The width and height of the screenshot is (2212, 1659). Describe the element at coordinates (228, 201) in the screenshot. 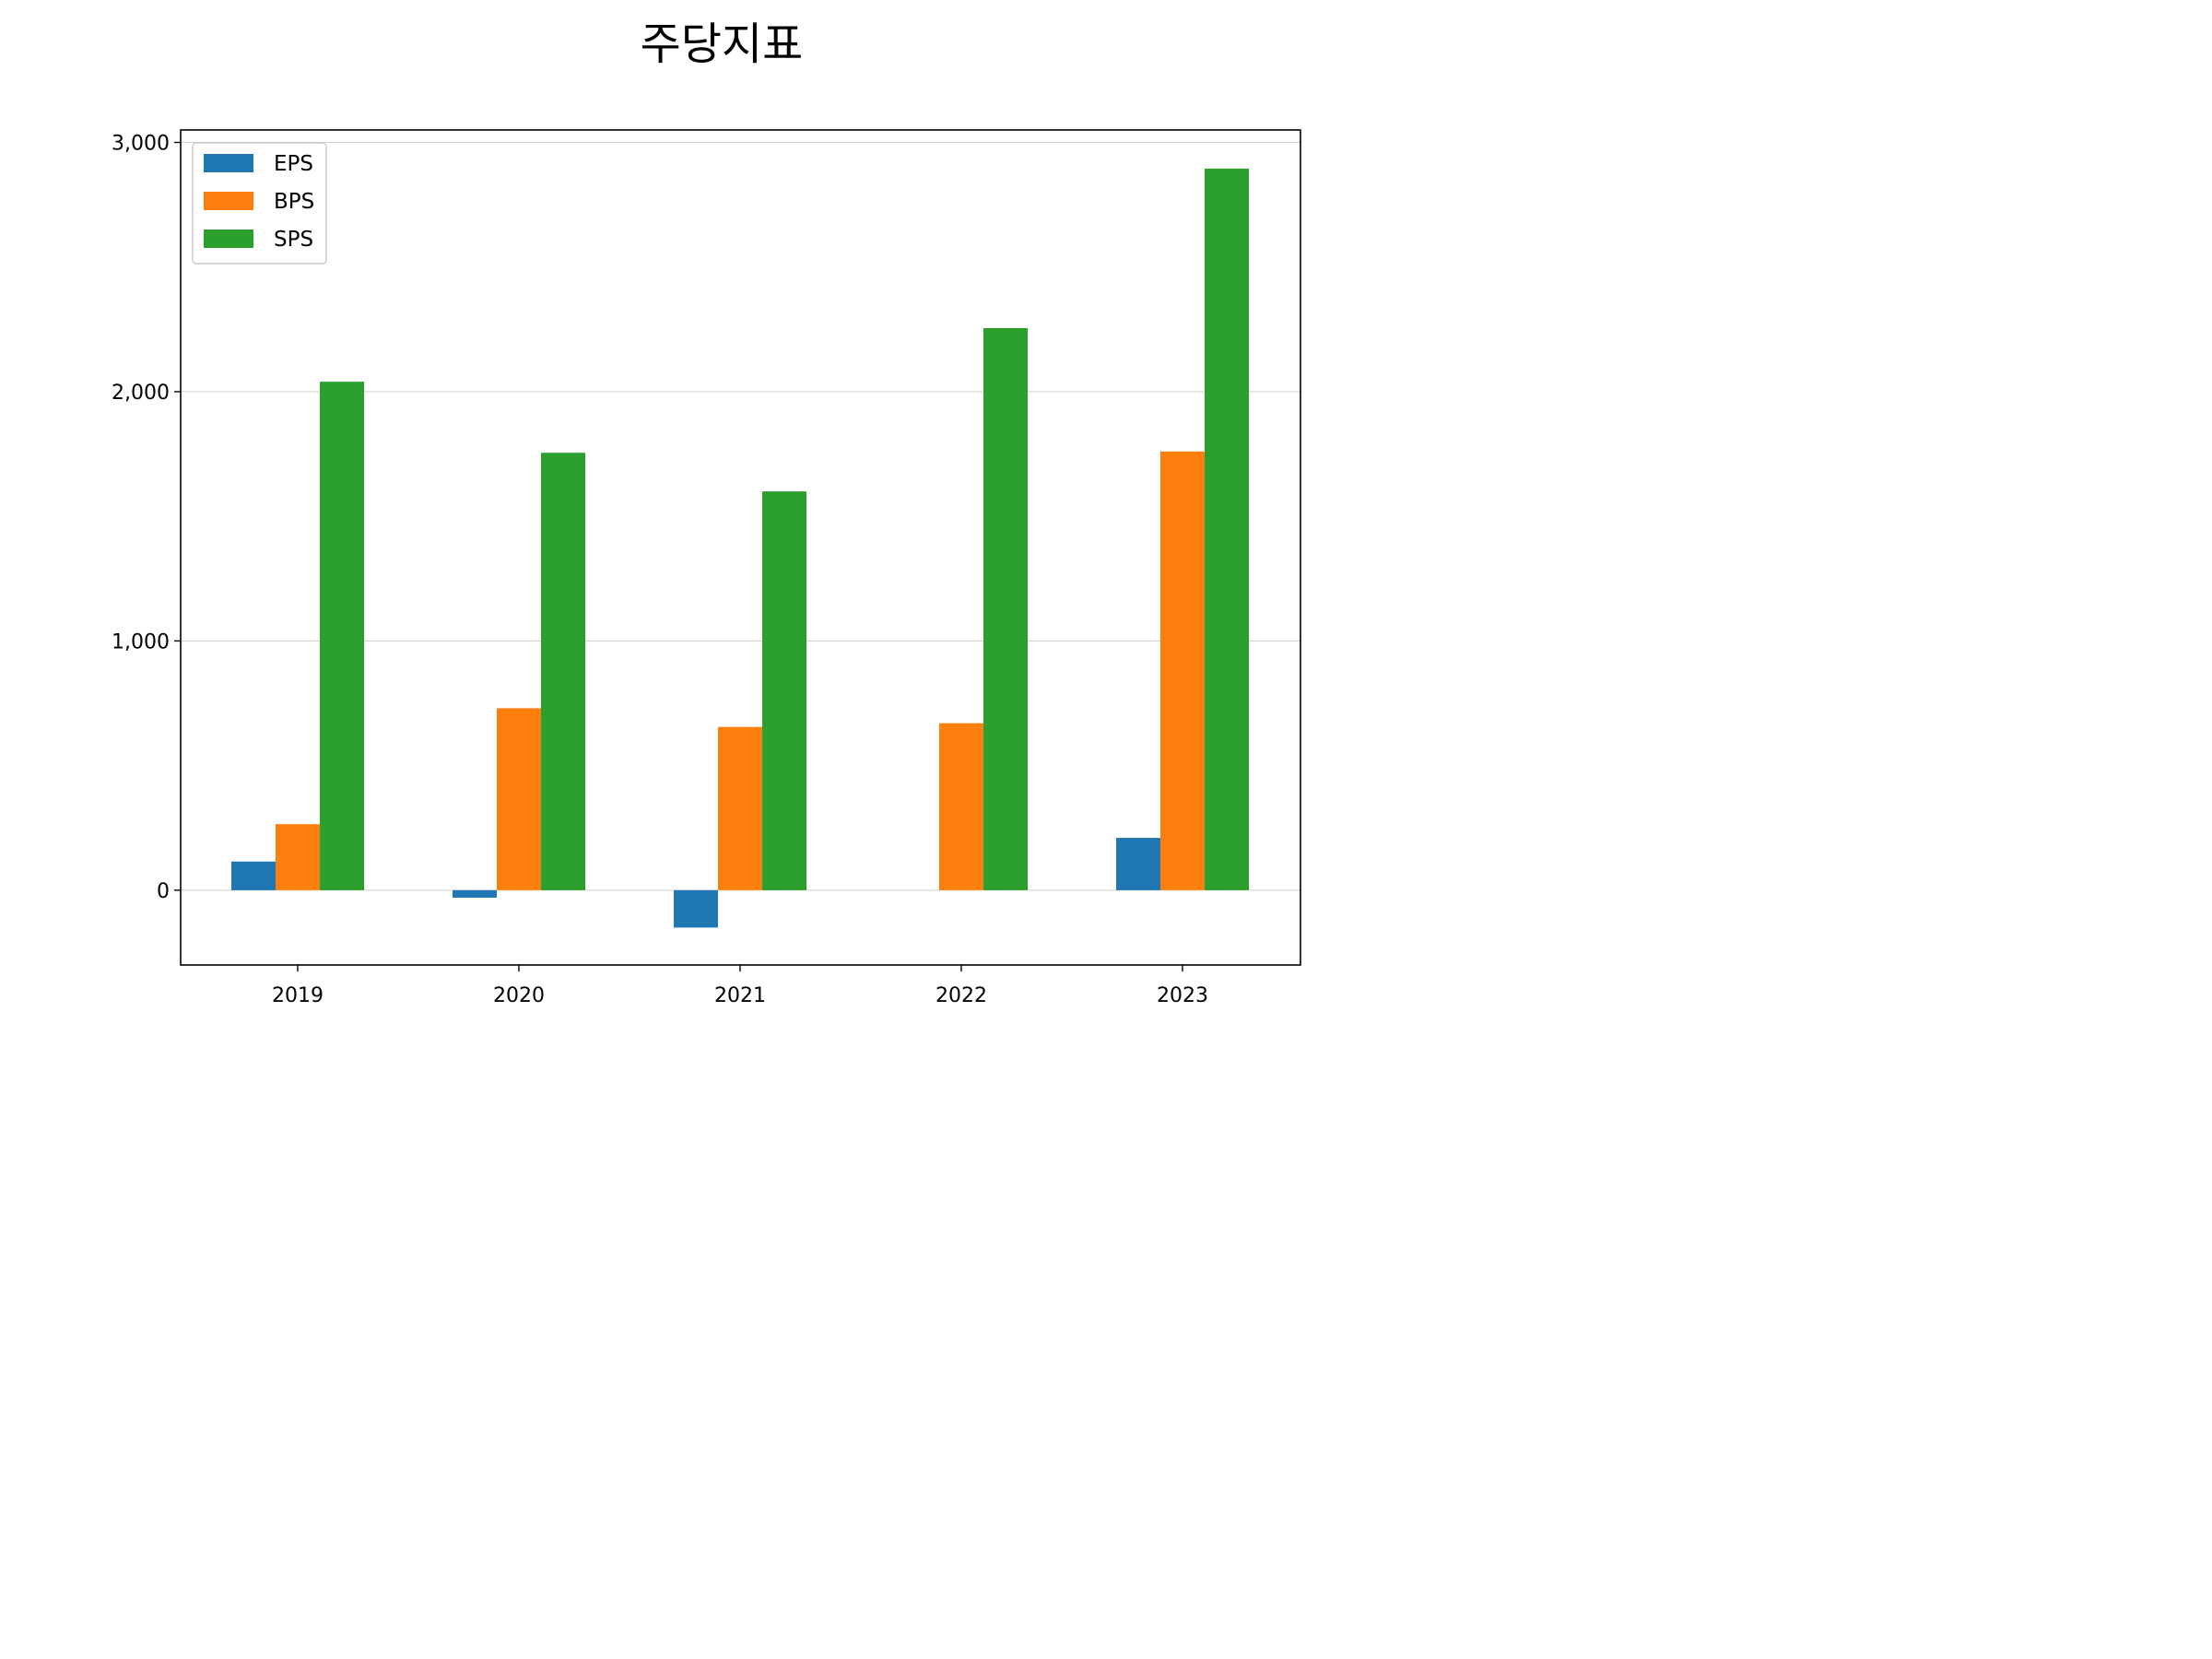

I see `legend-swatch-bps` at that location.